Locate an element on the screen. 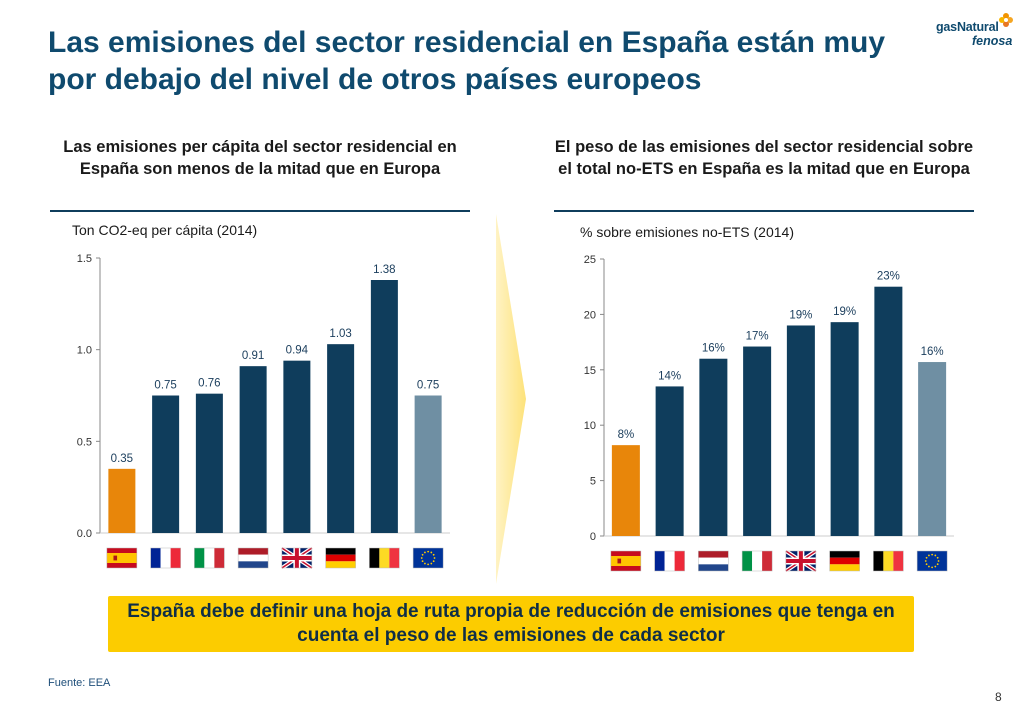 This screenshot has width=1024, height=709. y-tick-label: 1.5 is located at coordinates (84, 259).